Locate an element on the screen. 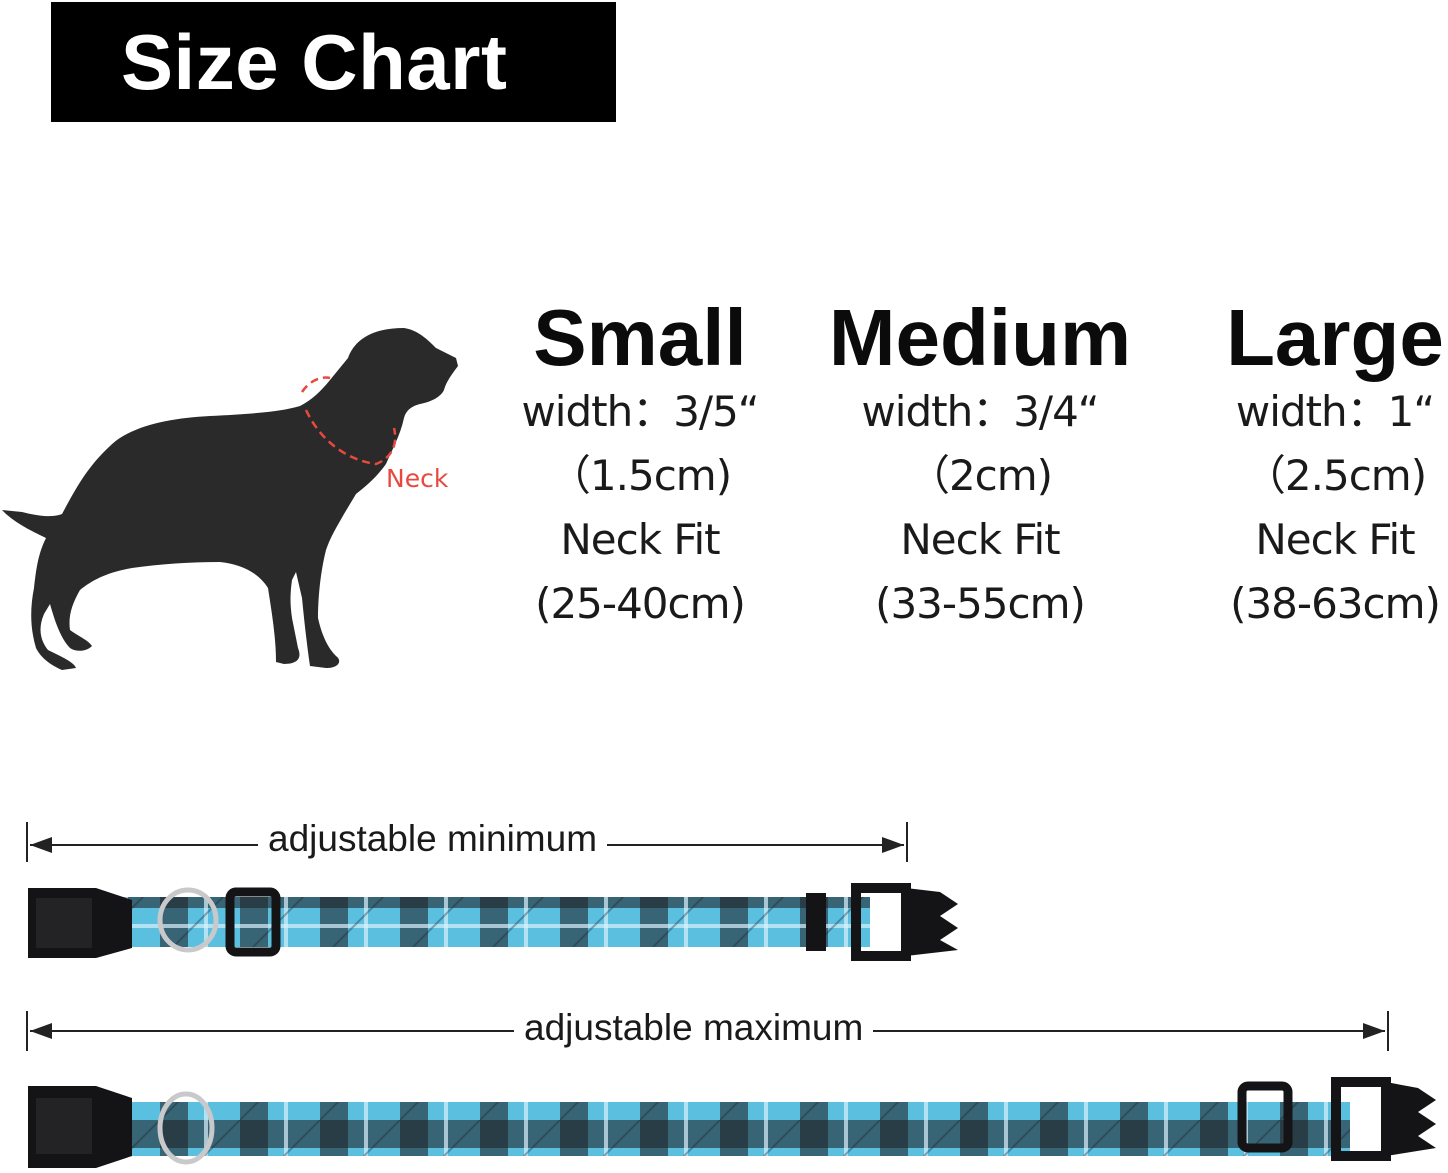  collar-minimum is located at coordinates (493, 922).